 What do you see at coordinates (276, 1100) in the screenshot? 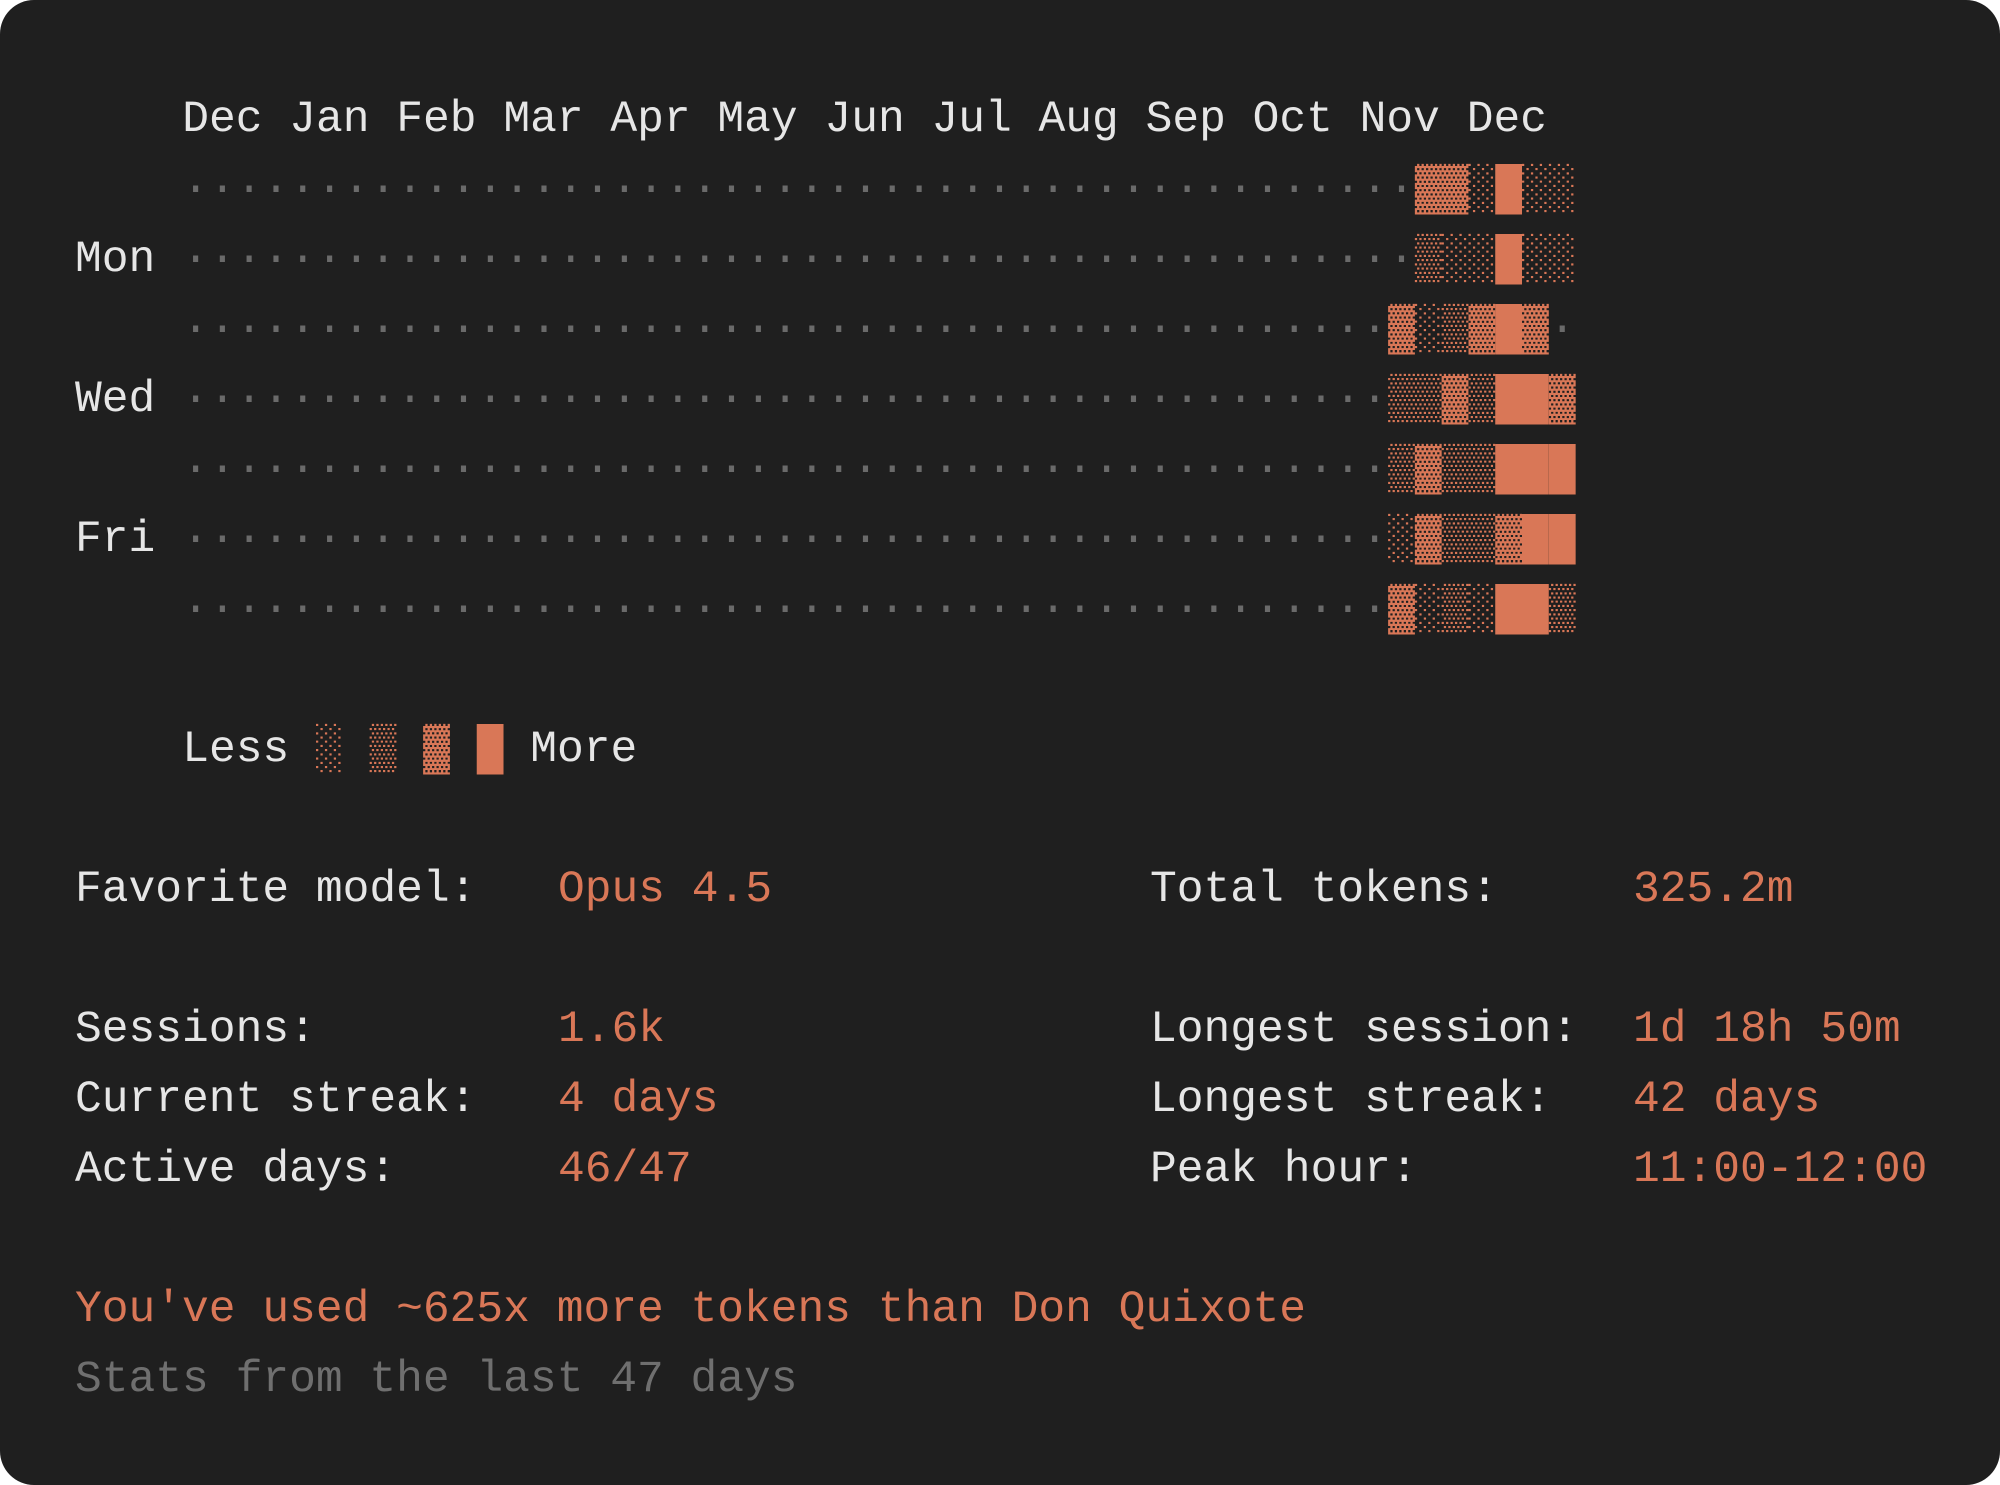
I see `current-streak-label: Current streak:` at bounding box center [276, 1100].